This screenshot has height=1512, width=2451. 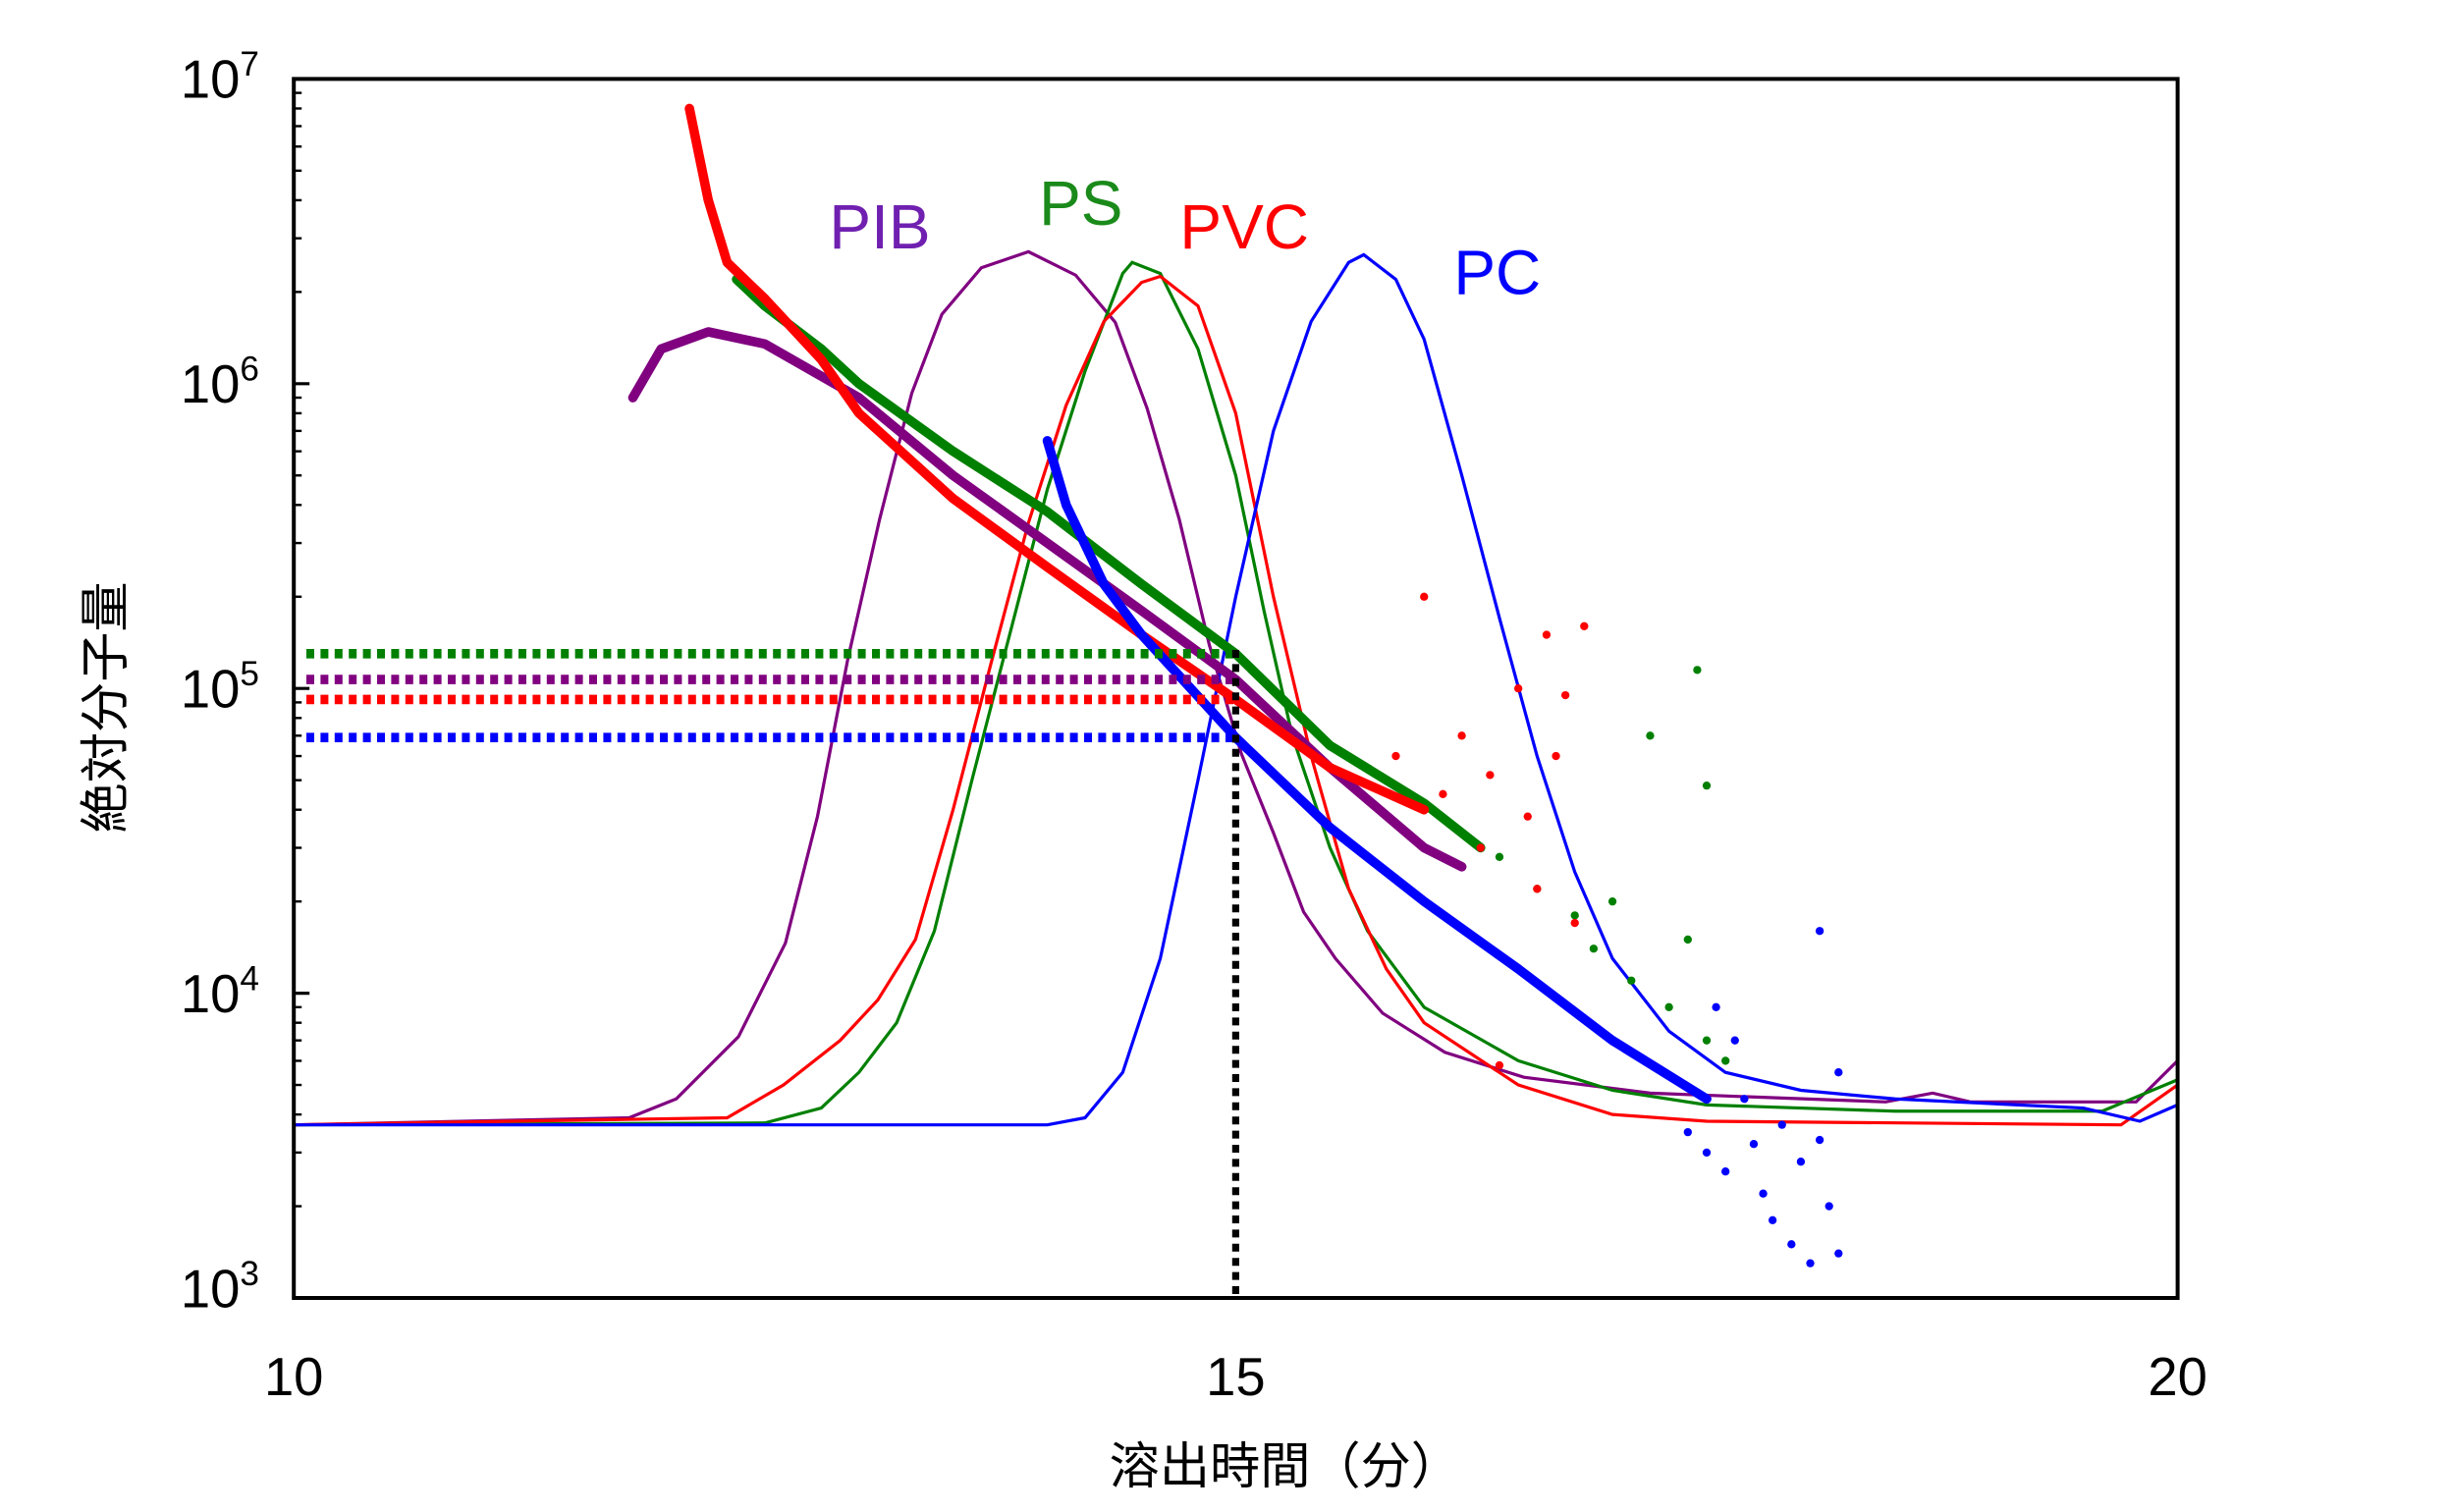 I want to click on series-labels: PIB PS PVC PC, so click(x=1185, y=238).